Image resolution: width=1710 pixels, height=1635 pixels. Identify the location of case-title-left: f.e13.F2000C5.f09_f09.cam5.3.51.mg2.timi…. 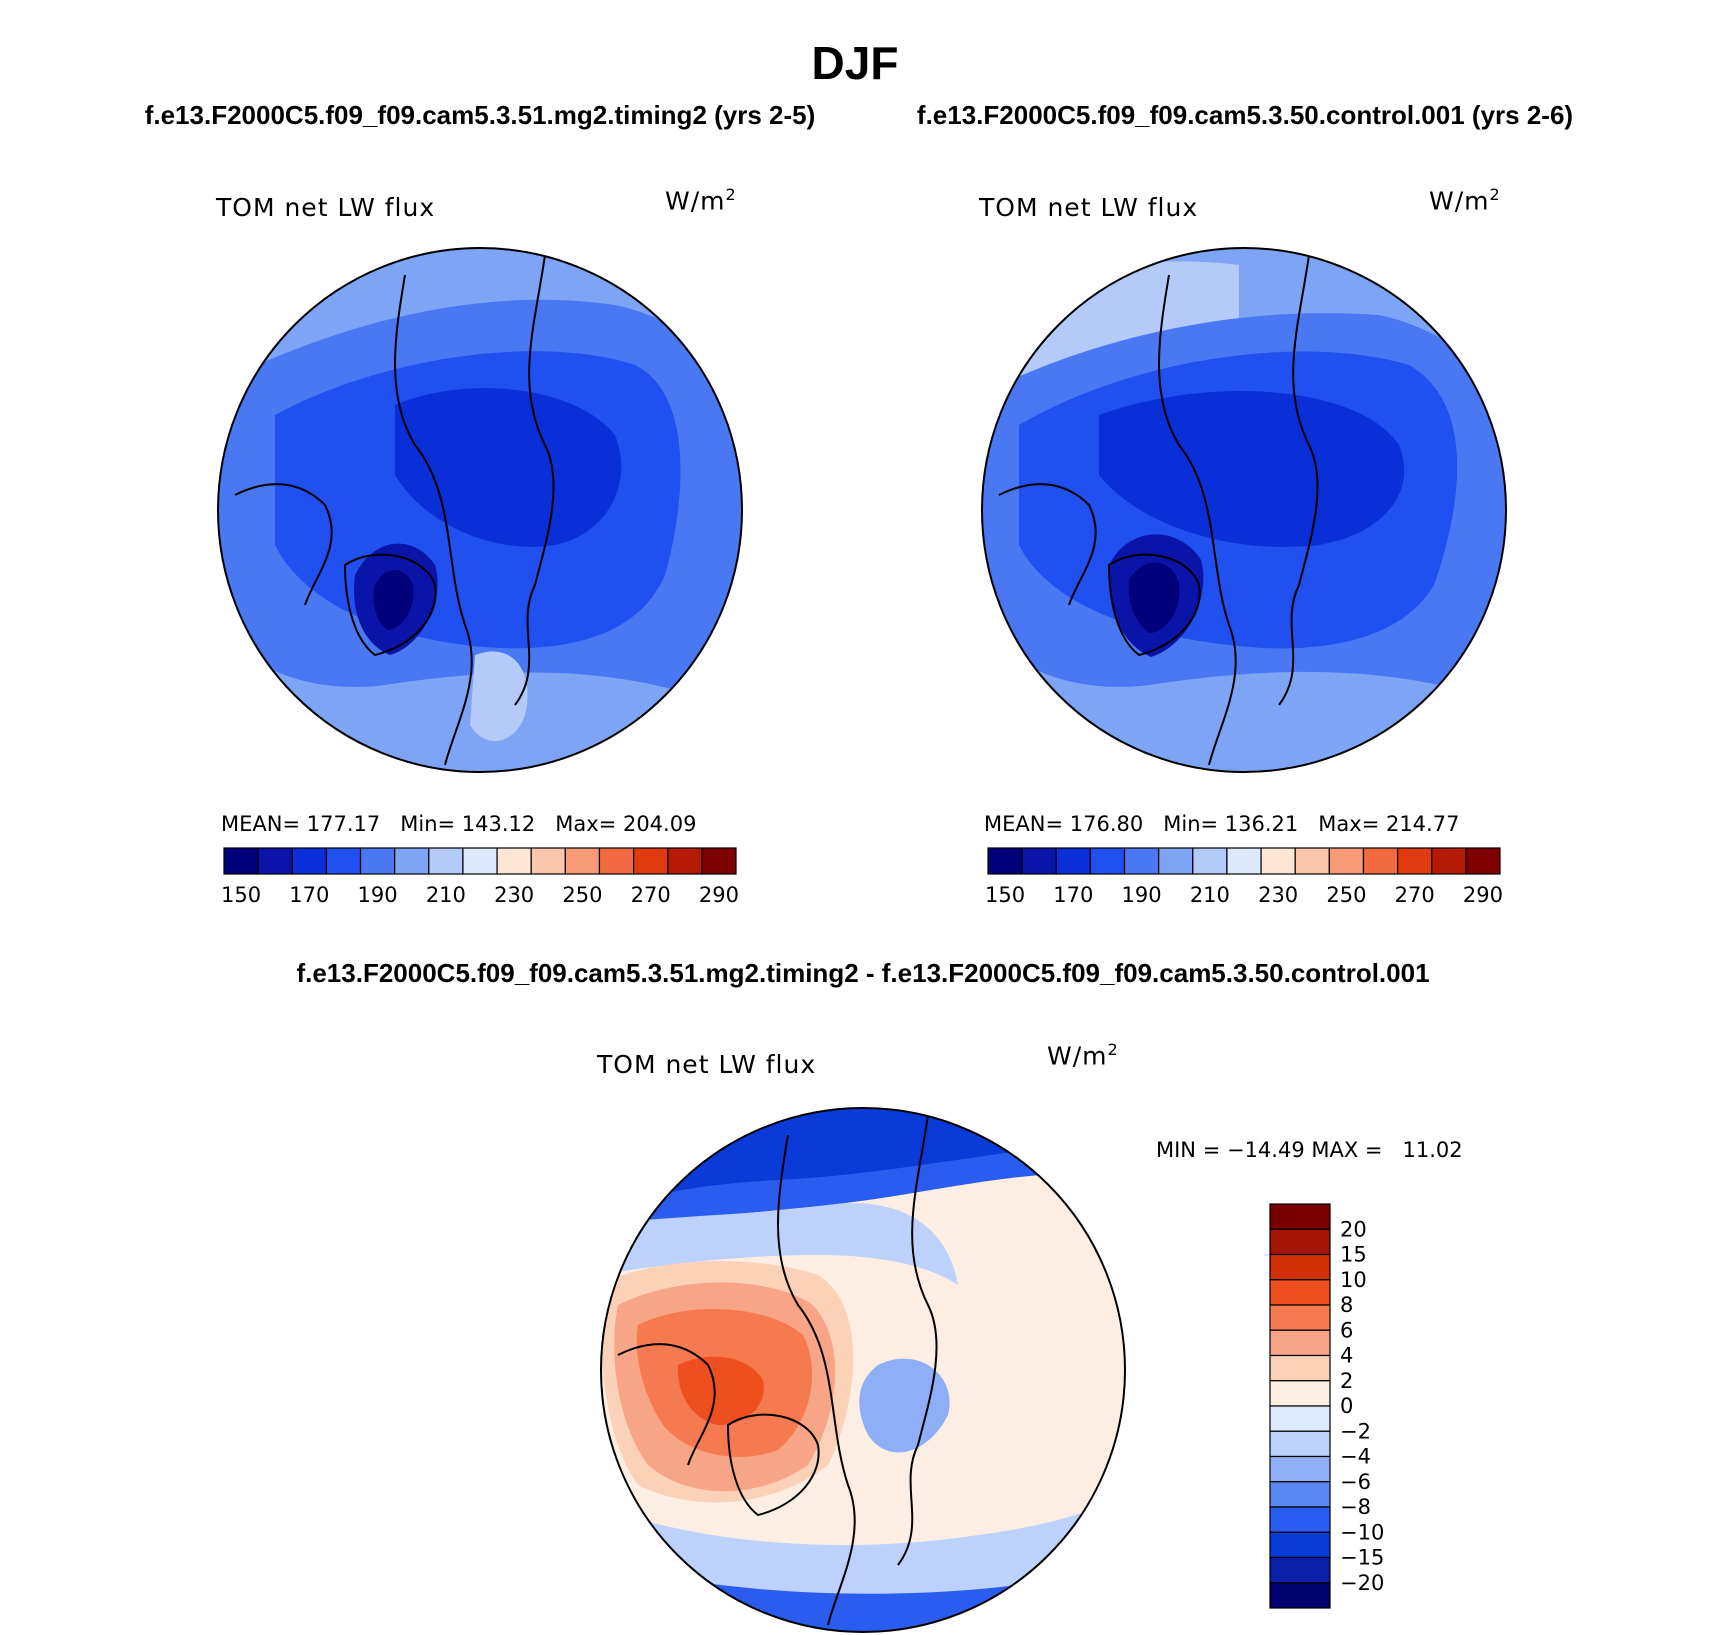
(480, 115).